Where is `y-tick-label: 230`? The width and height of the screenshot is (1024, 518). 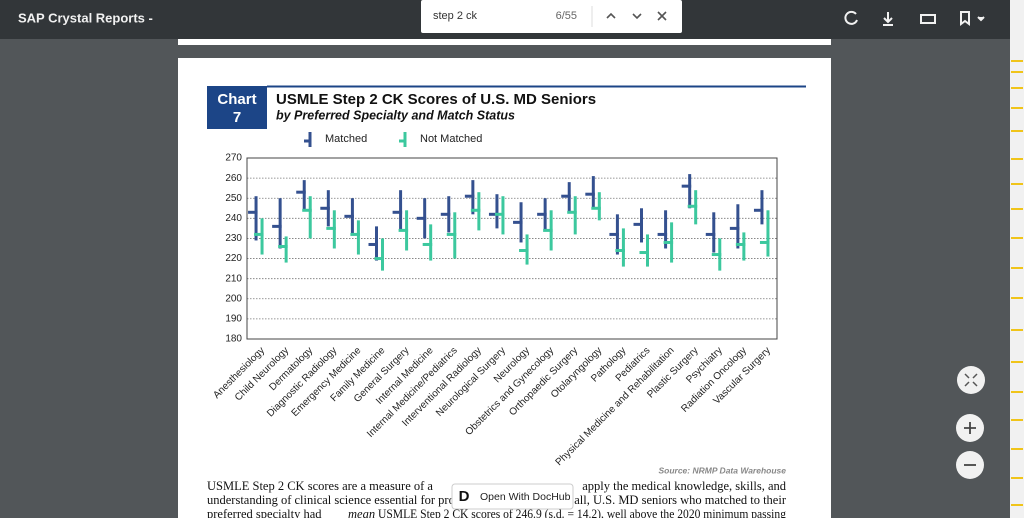 y-tick-label: 230 is located at coordinates (233, 238).